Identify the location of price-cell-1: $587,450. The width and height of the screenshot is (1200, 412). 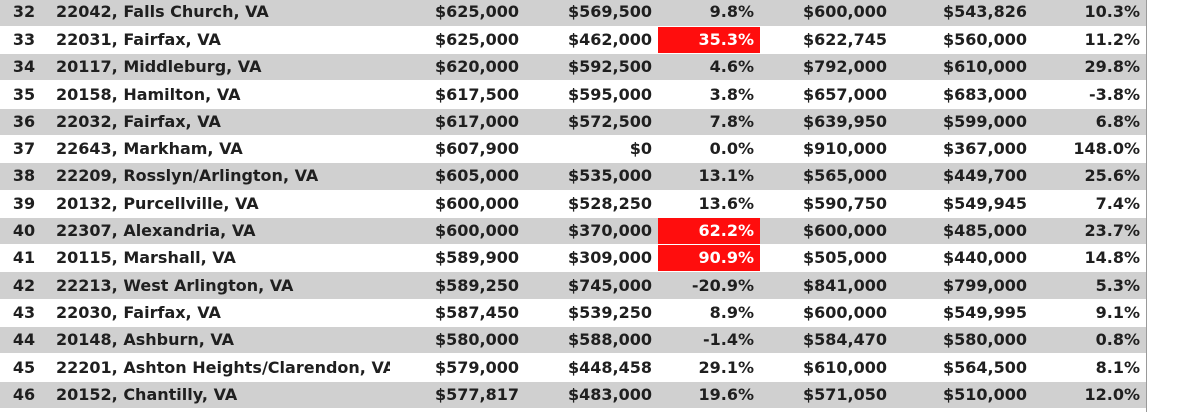
(457, 313).